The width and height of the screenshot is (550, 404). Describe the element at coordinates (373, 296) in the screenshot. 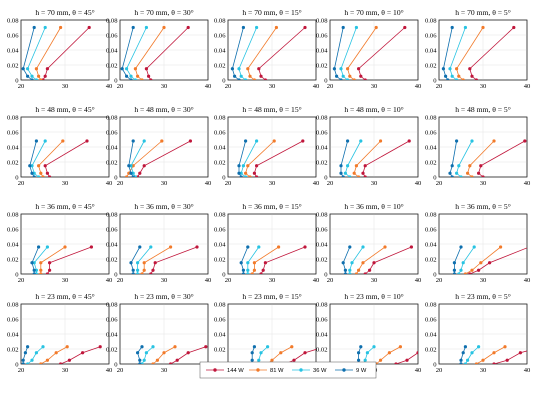

I see `panel-title: h = 23 mm, θ = 10°` at that location.